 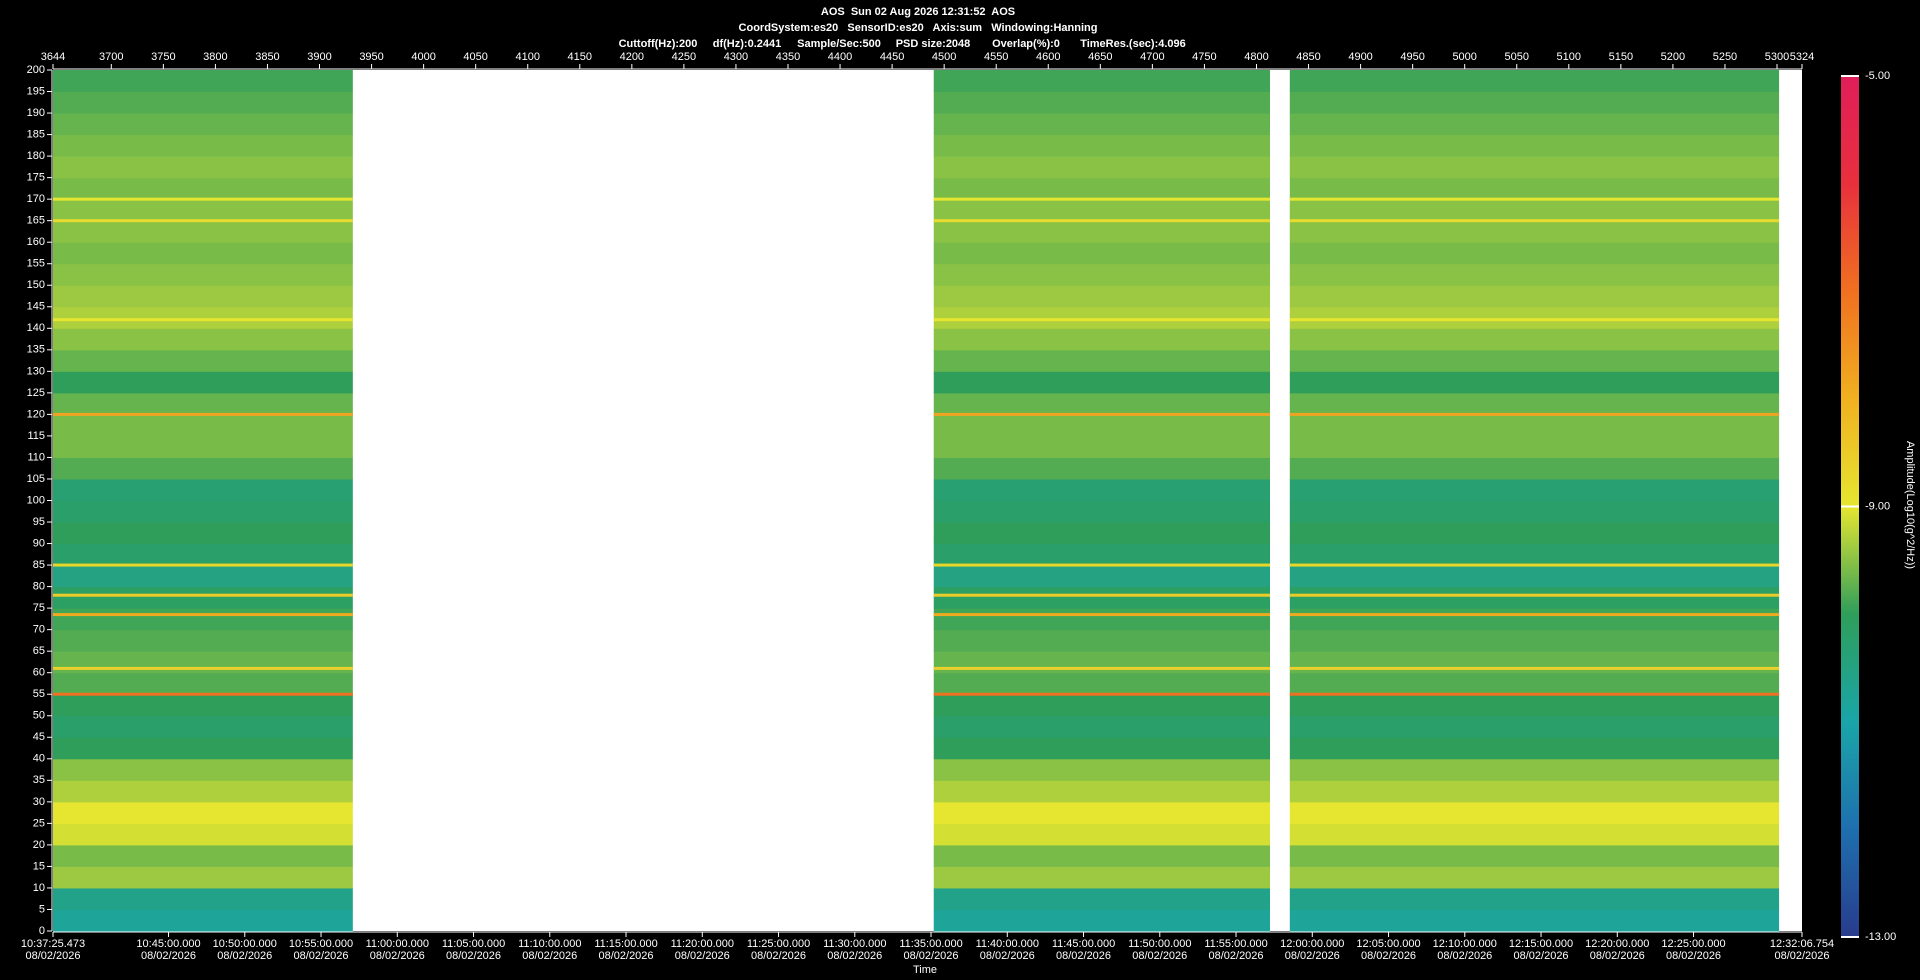 I want to click on y-tick-label: 80, so click(x=39, y=587).